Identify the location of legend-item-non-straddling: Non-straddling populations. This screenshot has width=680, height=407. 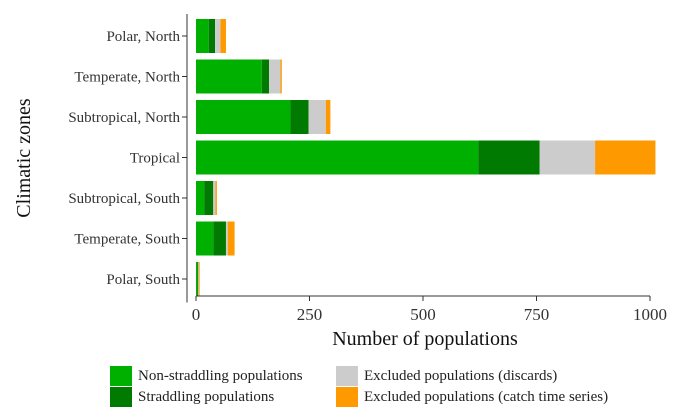
(206, 376).